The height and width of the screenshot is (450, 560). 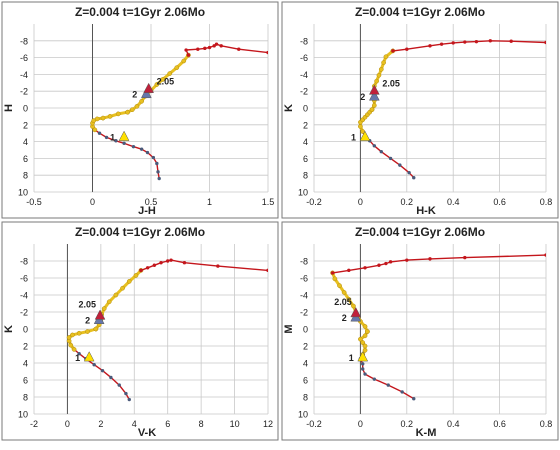 What do you see at coordinates (151, 202) in the screenshot?
I see `x-tick-label: 0.5` at bounding box center [151, 202].